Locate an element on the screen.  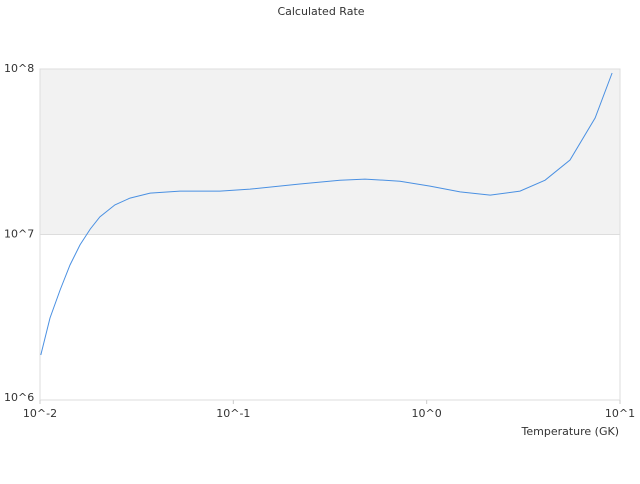
x-axis-label: Temperature (GK) is located at coordinates (570, 431).